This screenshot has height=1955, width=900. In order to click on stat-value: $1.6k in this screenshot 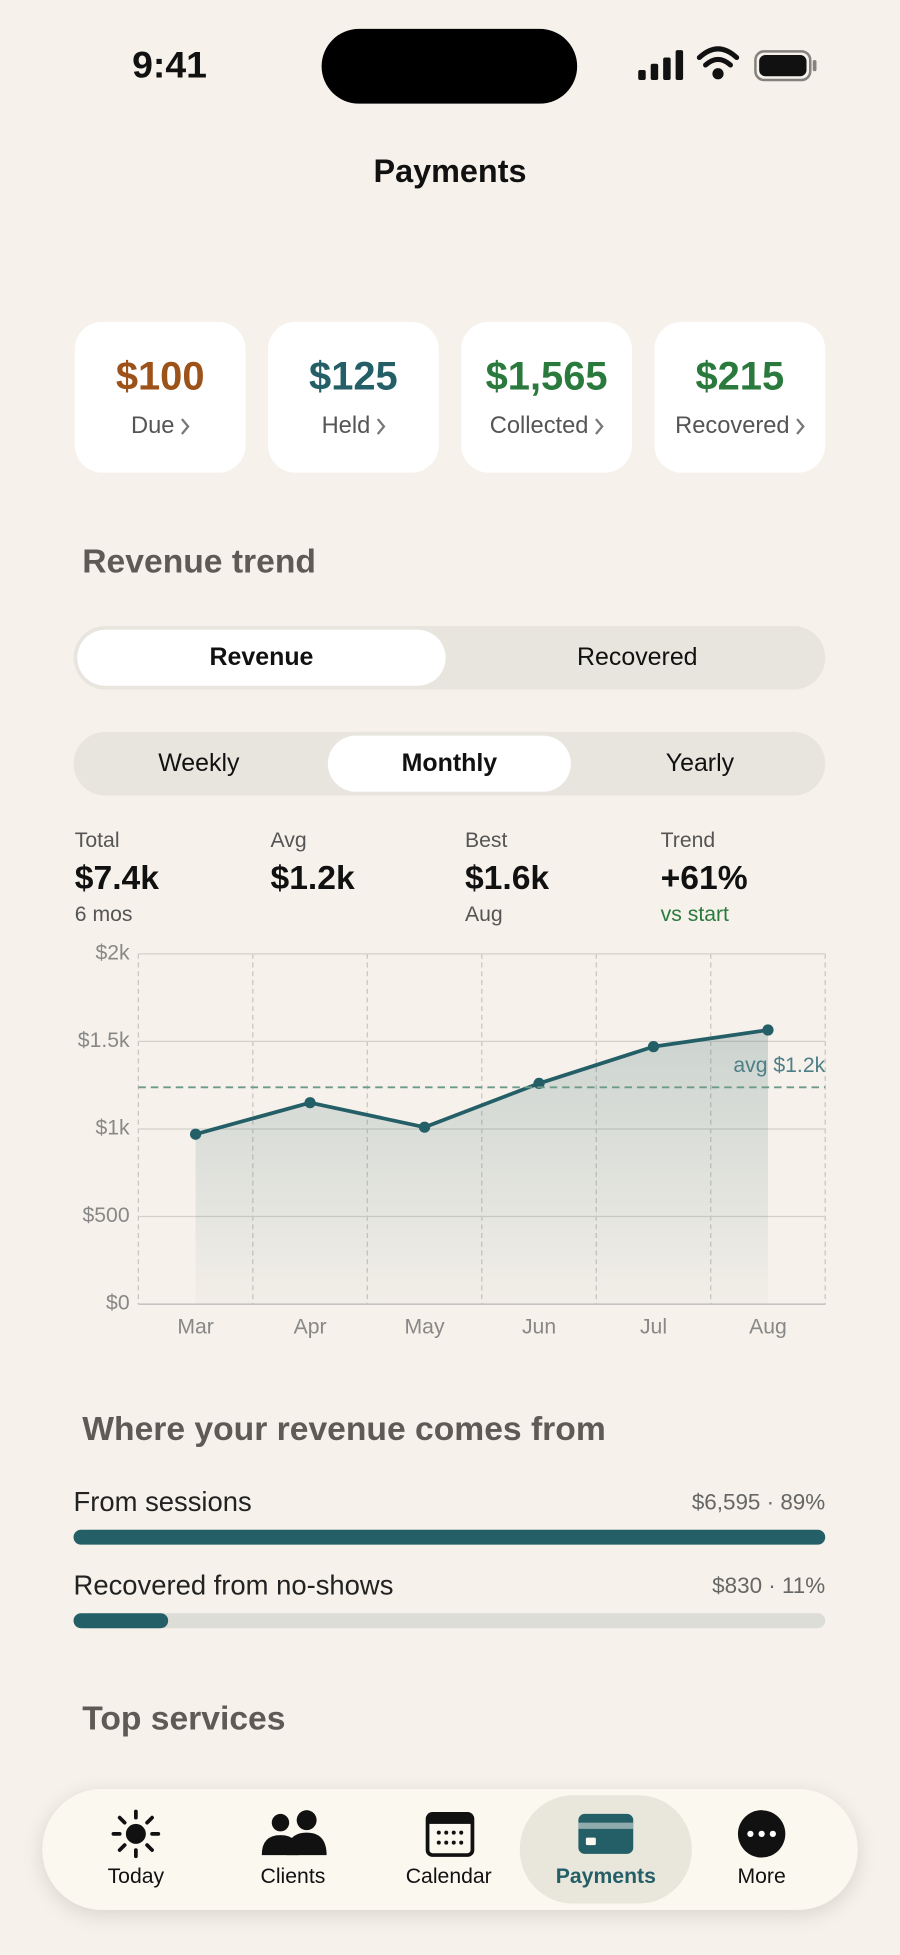, I will do `click(507, 878)`.